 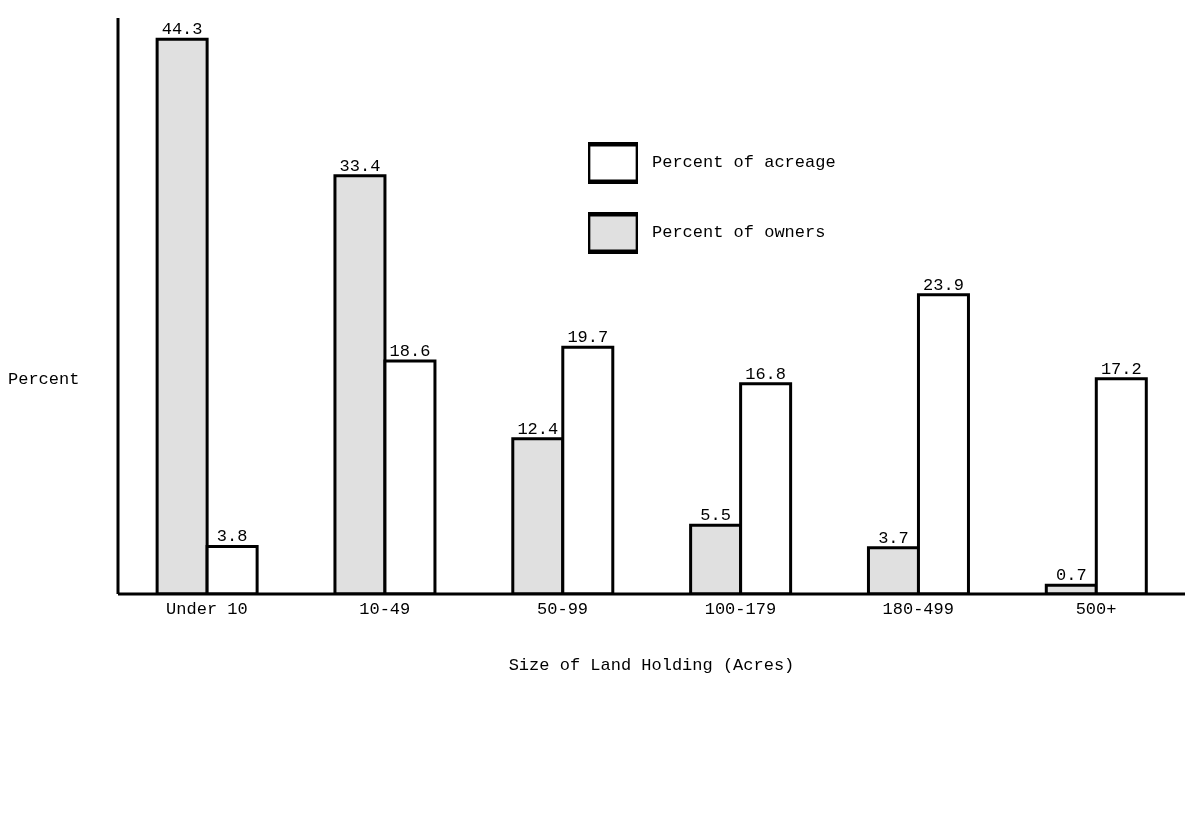 I want to click on x-tick-label: 500+, so click(x=1096, y=610).